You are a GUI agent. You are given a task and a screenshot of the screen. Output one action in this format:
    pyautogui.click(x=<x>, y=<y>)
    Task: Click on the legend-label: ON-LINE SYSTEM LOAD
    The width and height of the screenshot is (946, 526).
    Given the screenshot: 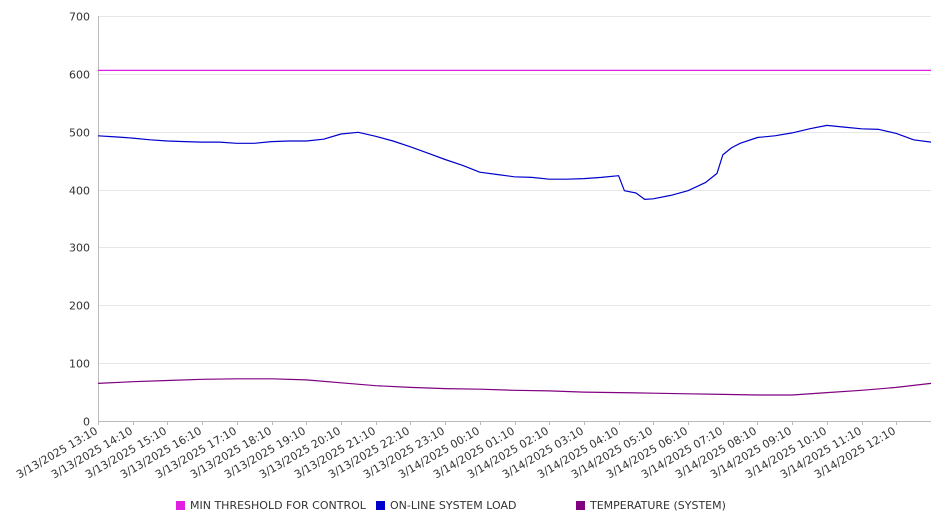 What is the action you would take?
    pyautogui.click(x=453, y=505)
    